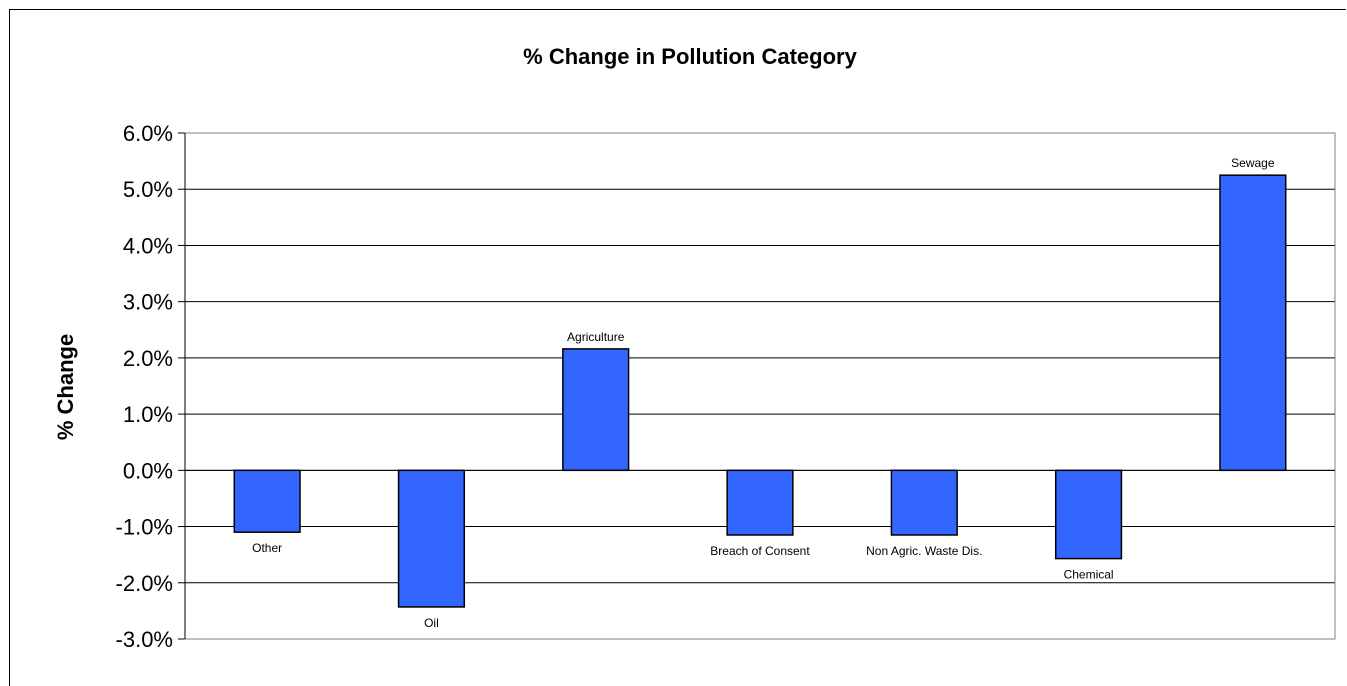 Image resolution: width=1347 pixels, height=686 pixels. What do you see at coordinates (924, 502) in the screenshot?
I see `bar-non-agric-waste-dis` at bounding box center [924, 502].